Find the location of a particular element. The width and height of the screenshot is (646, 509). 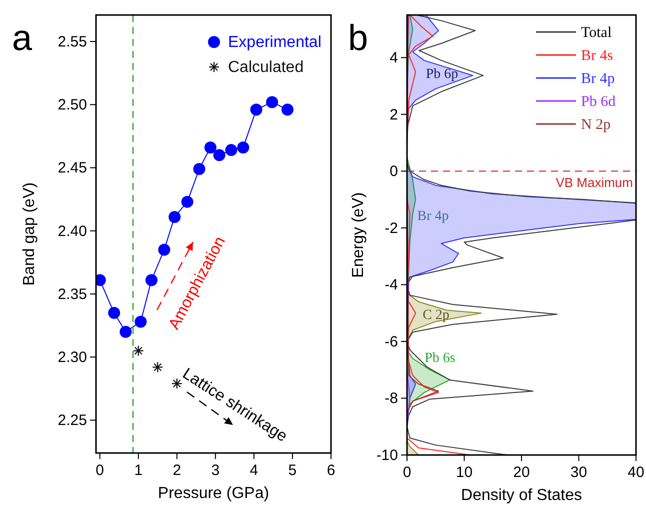

legend-label: Br 4s is located at coordinates (597, 56).